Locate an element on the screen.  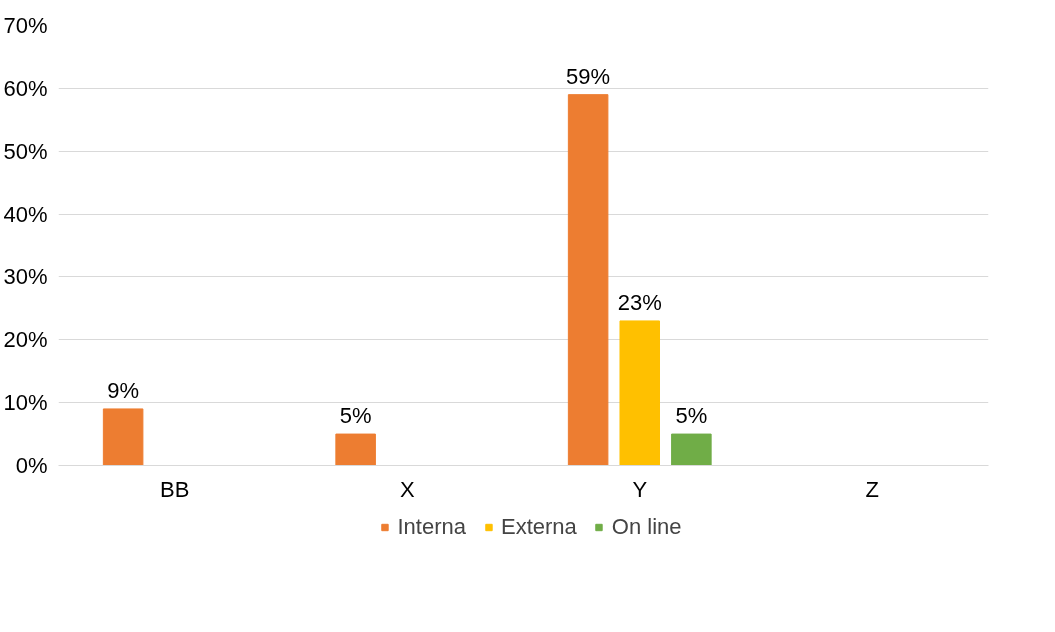
legend-label: Interna is located at coordinates (431, 526).